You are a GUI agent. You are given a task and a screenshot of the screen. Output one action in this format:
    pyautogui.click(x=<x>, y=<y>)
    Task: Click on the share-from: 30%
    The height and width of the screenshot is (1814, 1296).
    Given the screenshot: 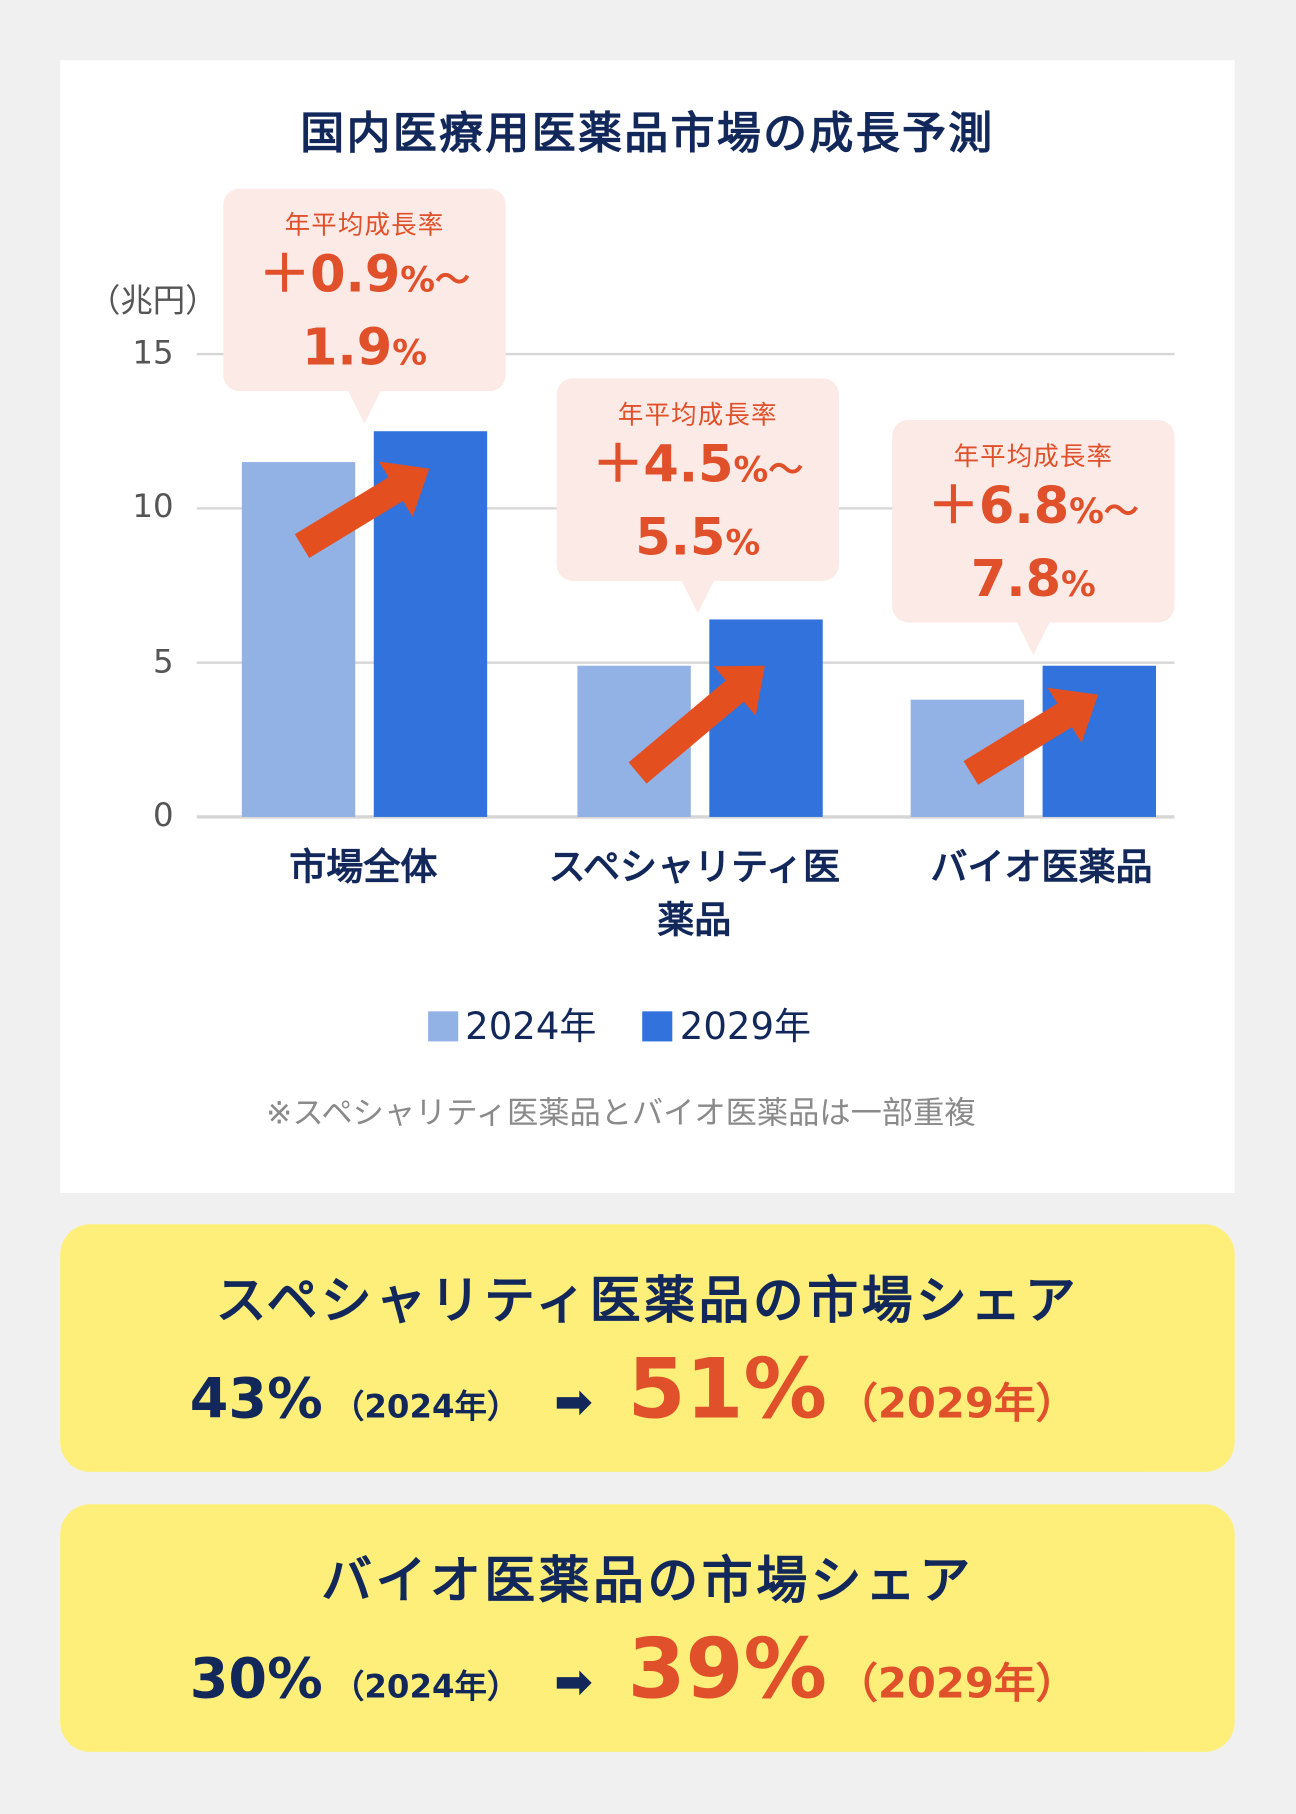 What is the action you would take?
    pyautogui.click(x=256, y=1679)
    